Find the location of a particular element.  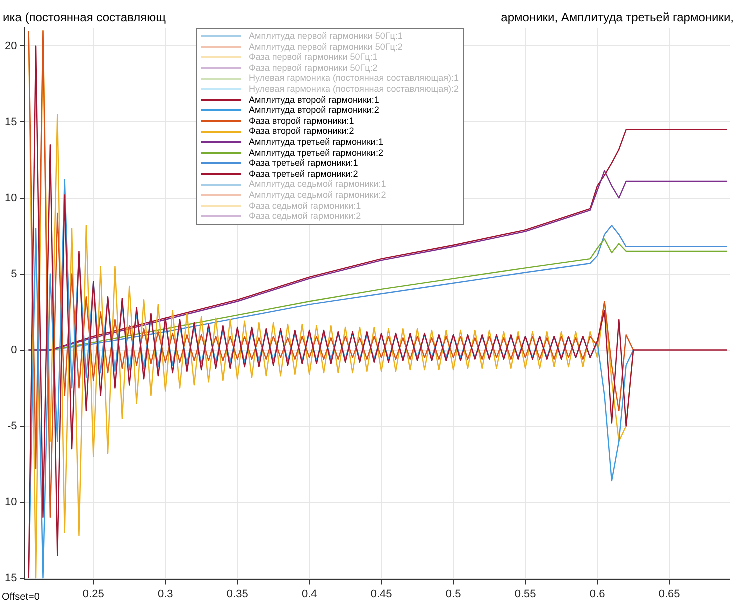

legend-label: Амплитуда первой гармоники 50Гц:1 is located at coordinates (326, 36).